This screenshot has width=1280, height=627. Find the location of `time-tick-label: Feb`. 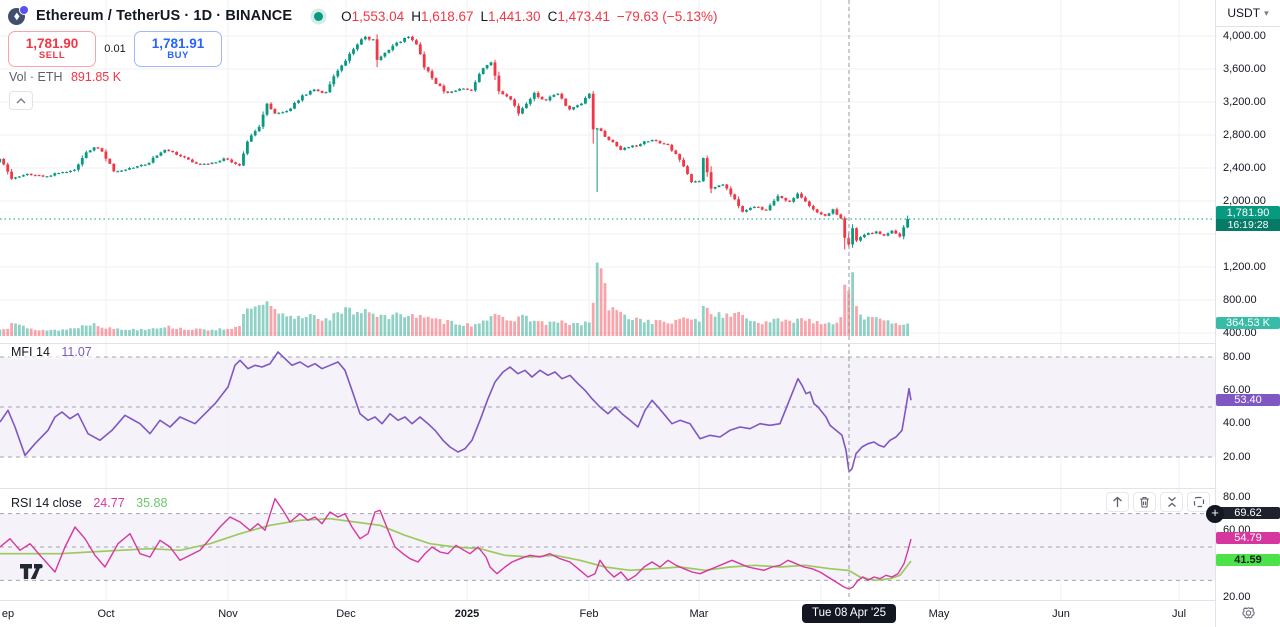

time-tick-label: Feb is located at coordinates (589, 614).